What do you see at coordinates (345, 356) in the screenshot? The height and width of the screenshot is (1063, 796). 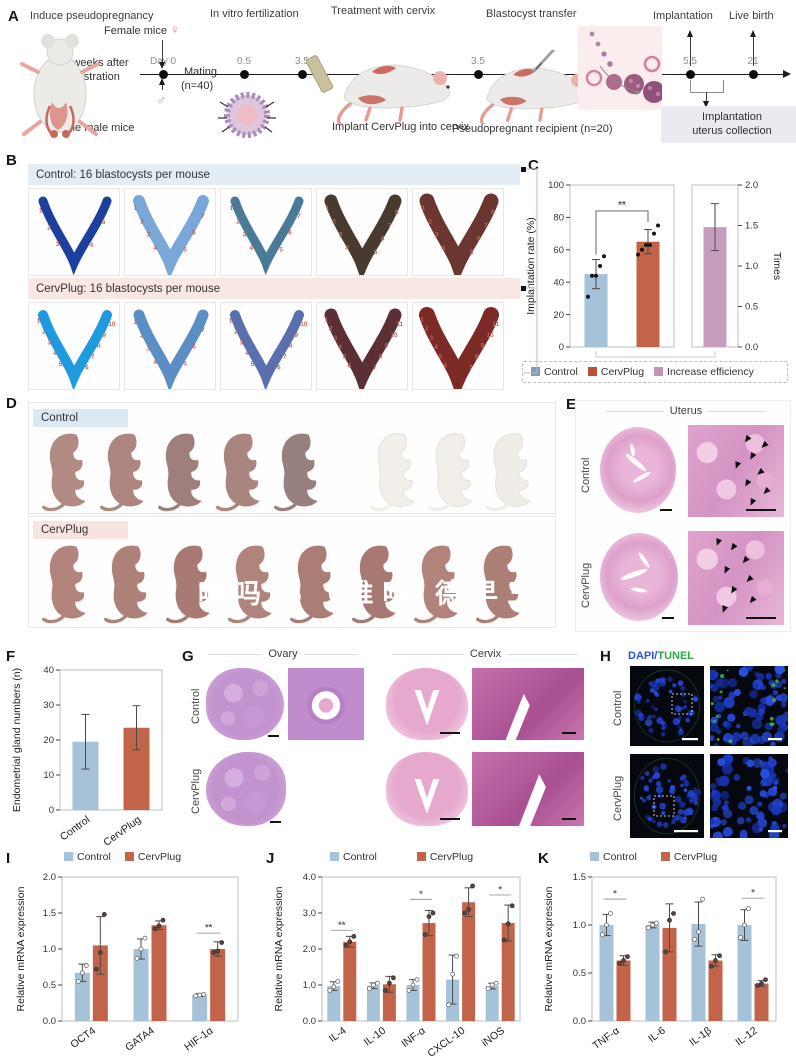 I see `embryo-number: 5` at bounding box center [345, 356].